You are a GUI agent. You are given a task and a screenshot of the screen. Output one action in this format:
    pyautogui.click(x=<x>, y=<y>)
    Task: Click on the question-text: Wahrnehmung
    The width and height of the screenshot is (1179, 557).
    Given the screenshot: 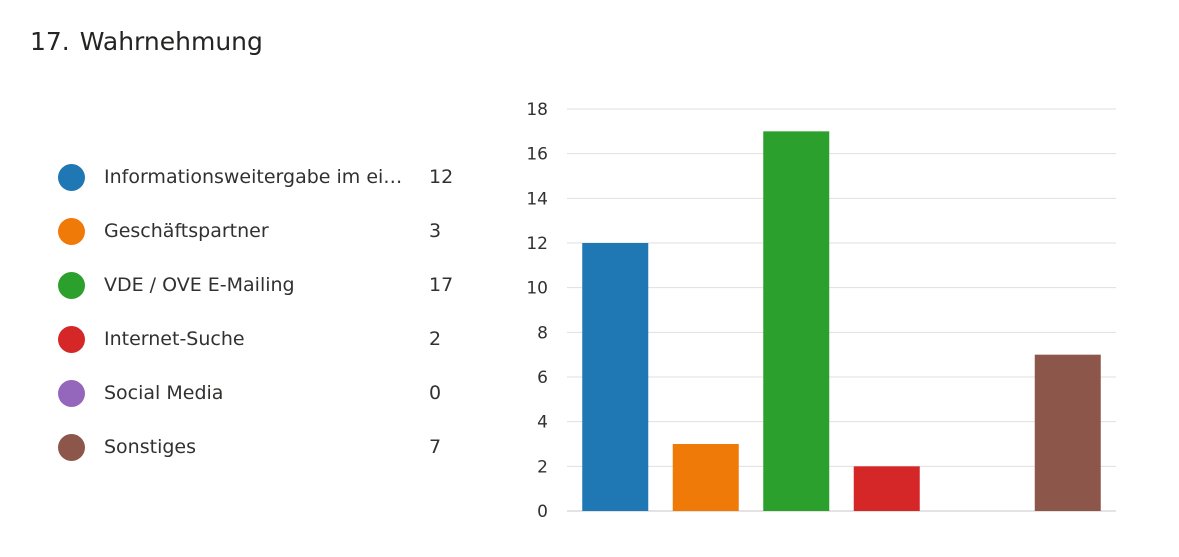 What is the action you would take?
    pyautogui.click(x=171, y=41)
    